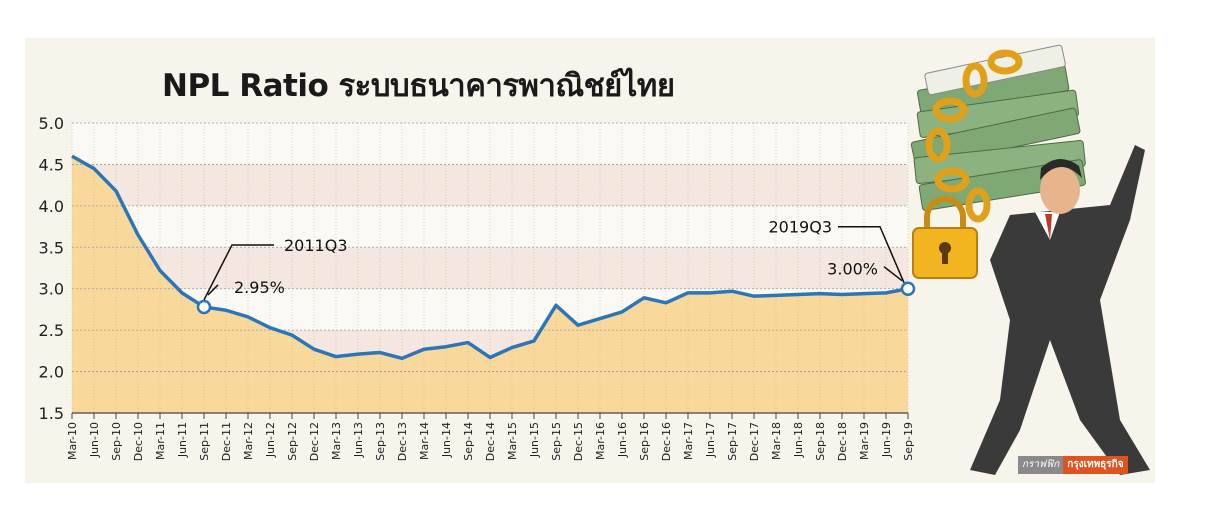 Image resolution: width=1219 pixels, height=510 pixels. Describe the element at coordinates (226, 441) in the screenshot. I see `x-tick-label: Dec-11` at that location.